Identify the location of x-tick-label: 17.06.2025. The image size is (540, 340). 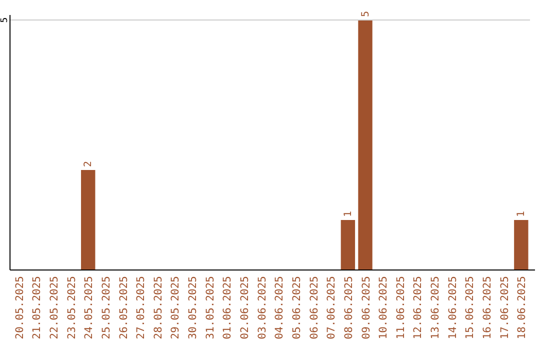
(504, 308).